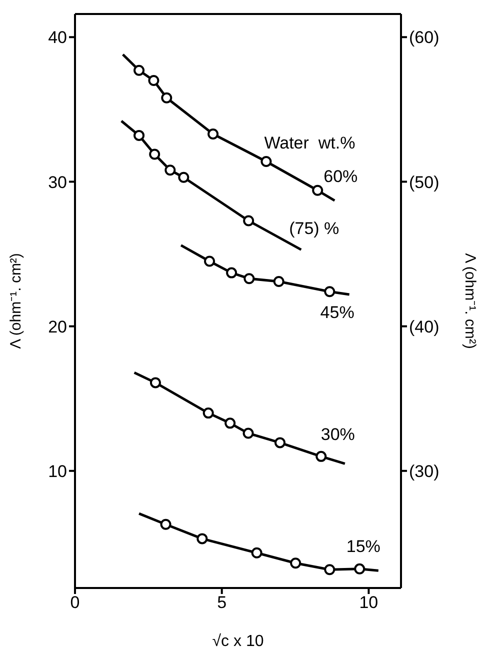 Image resolution: width=481 pixels, height=660 pixels. I want to click on y-tick-label: 20, so click(57, 326).